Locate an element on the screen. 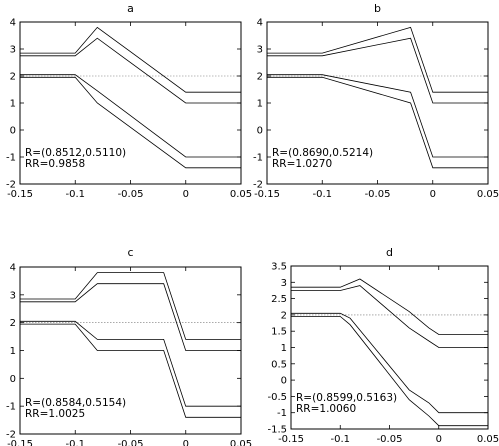 This screenshot has width=499, height=446. panel-a-x-tick-label: -0.05 is located at coordinates (131, 194).